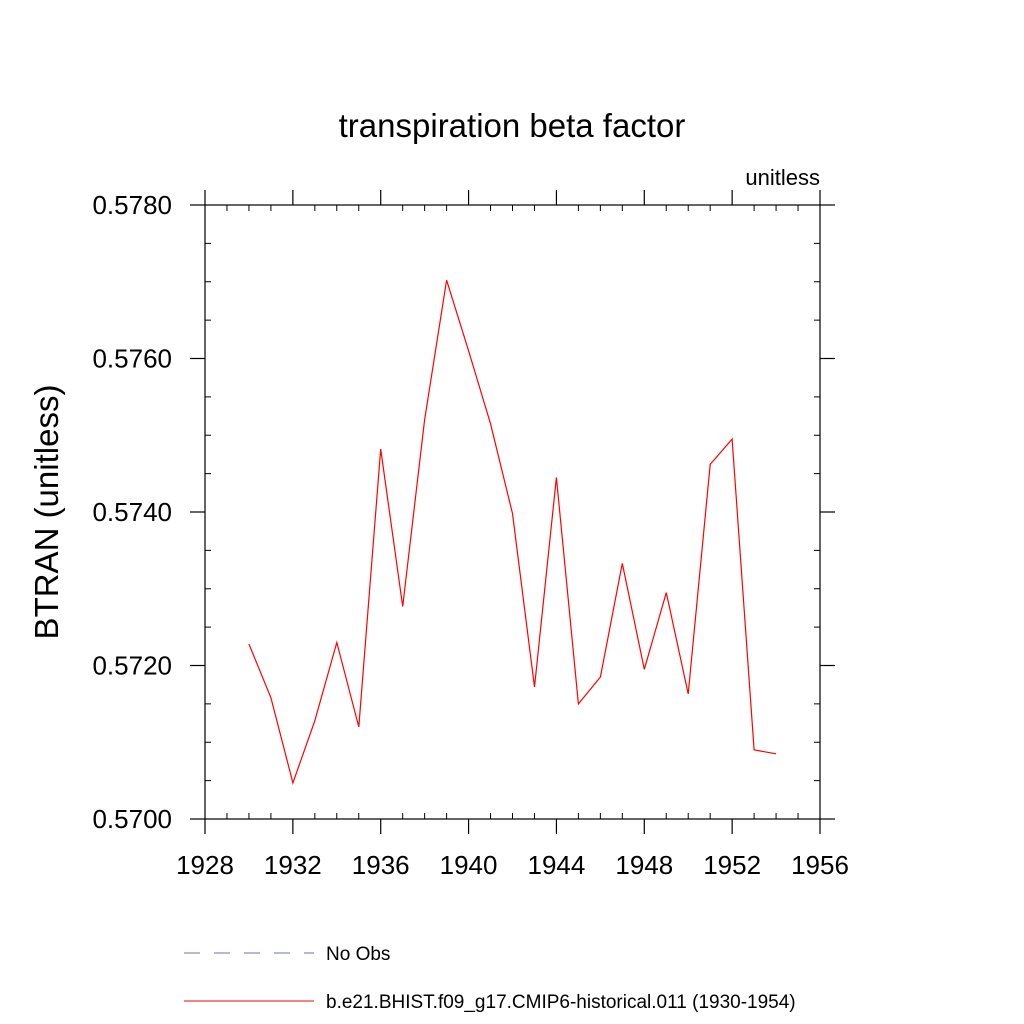 Image resolution: width=1024 pixels, height=1024 pixels. Describe the element at coordinates (132, 819) in the screenshot. I see `y-tick-label: 0.5700` at that location.